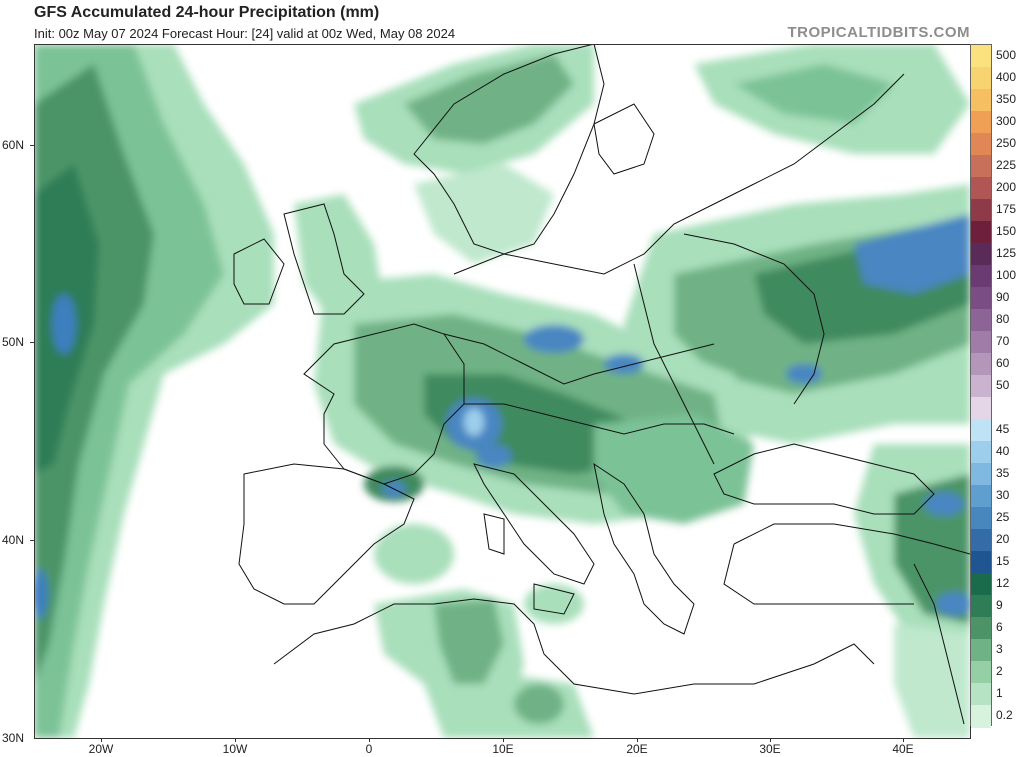 The image size is (1024, 757). I want to click on brand-watermark: TROPICALTIDBITS.COM, so click(878, 32).